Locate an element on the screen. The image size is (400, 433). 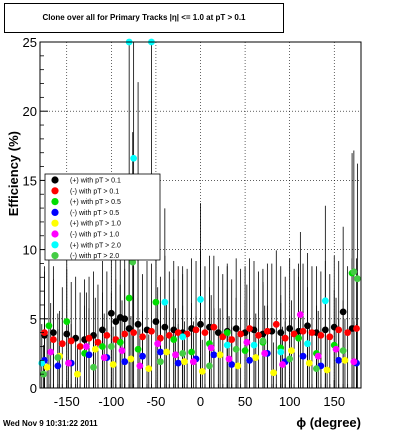
legend-label: (+) with pT > 0.1 is located at coordinates (95, 181).